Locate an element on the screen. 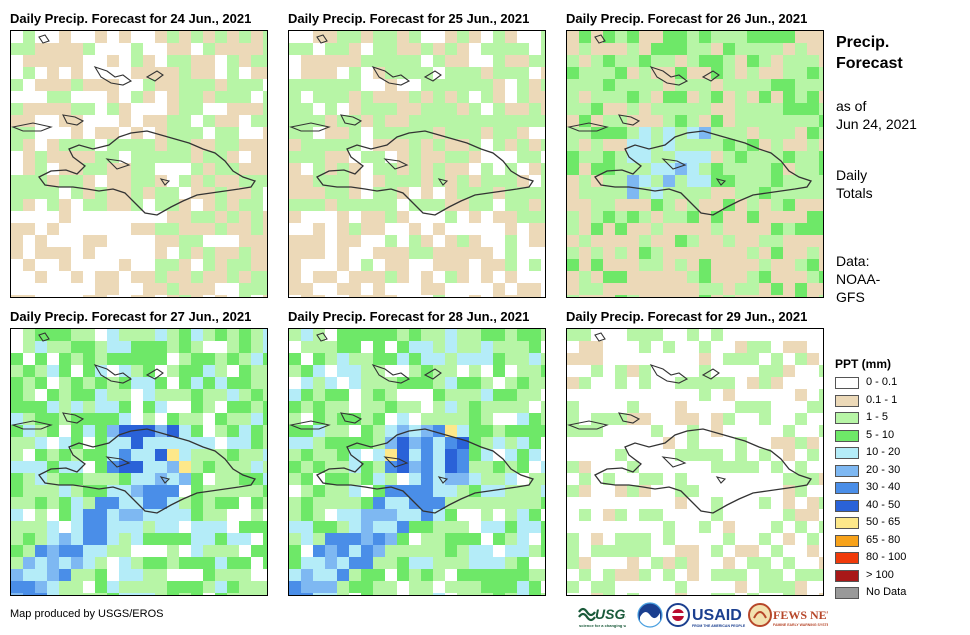 This screenshot has width=970, height=635. panel-title: Daily Precip. Forecast for 24 Jun., 2021 is located at coordinates (131, 18).